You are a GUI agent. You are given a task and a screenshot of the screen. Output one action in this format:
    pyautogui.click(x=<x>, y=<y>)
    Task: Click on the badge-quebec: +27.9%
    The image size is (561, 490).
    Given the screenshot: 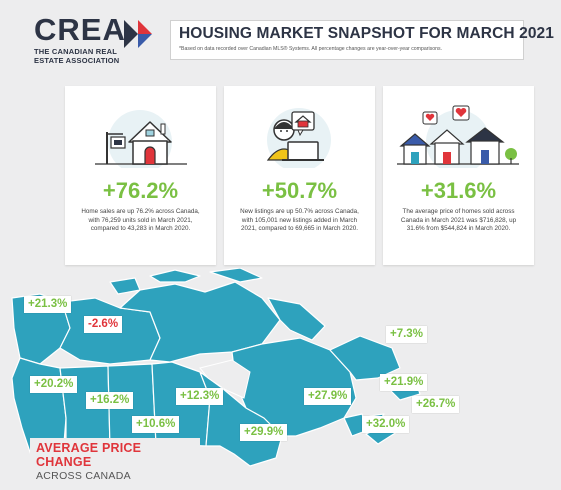 What is the action you would take?
    pyautogui.click(x=328, y=396)
    